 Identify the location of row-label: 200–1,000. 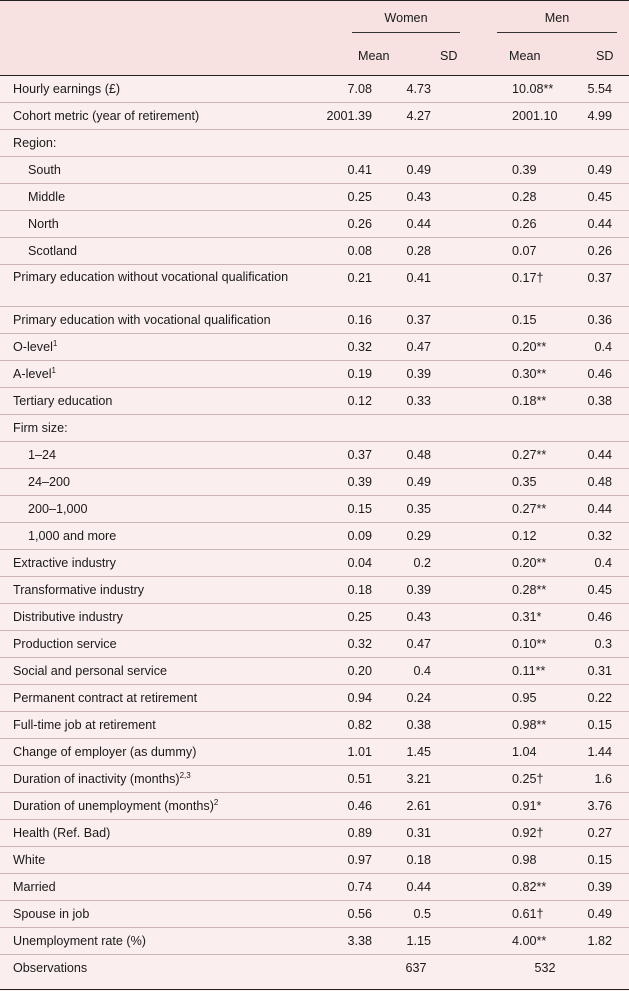
(178, 506).